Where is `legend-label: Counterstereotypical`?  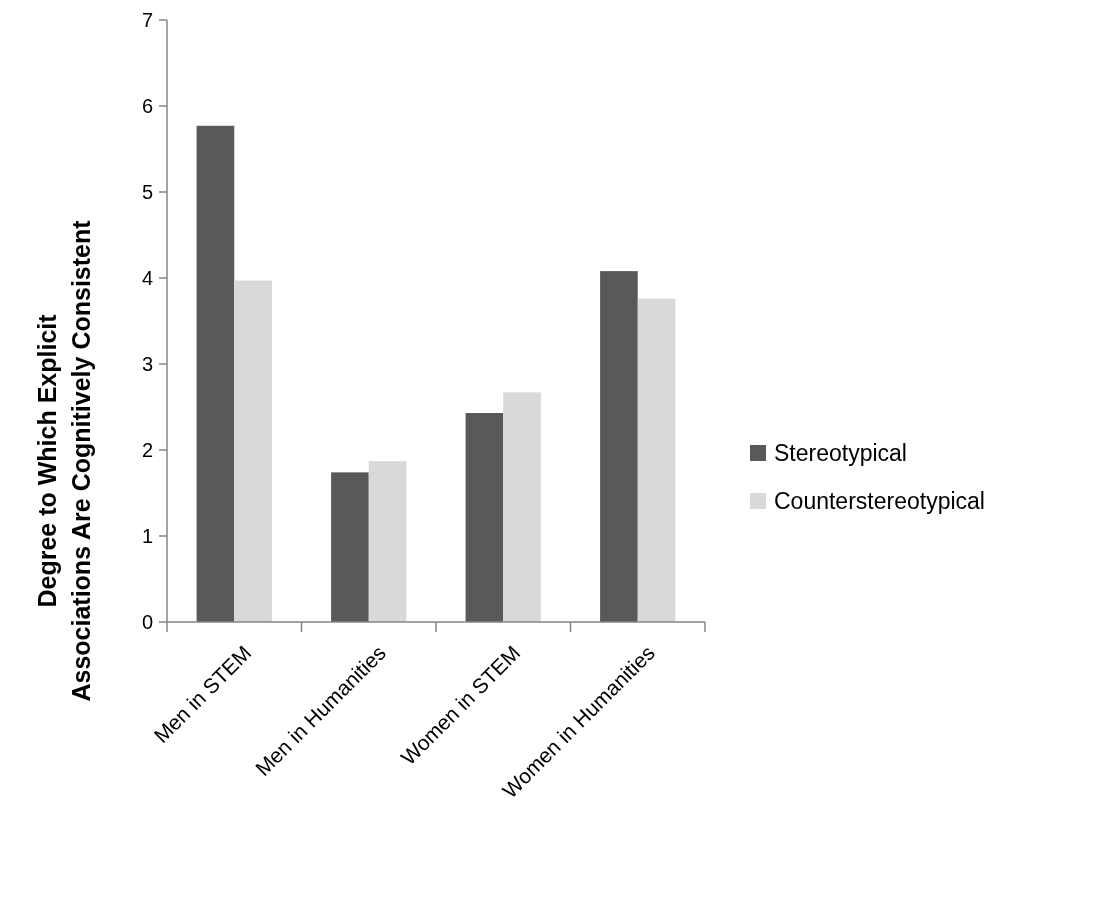 legend-label: Counterstereotypical is located at coordinates (879, 501).